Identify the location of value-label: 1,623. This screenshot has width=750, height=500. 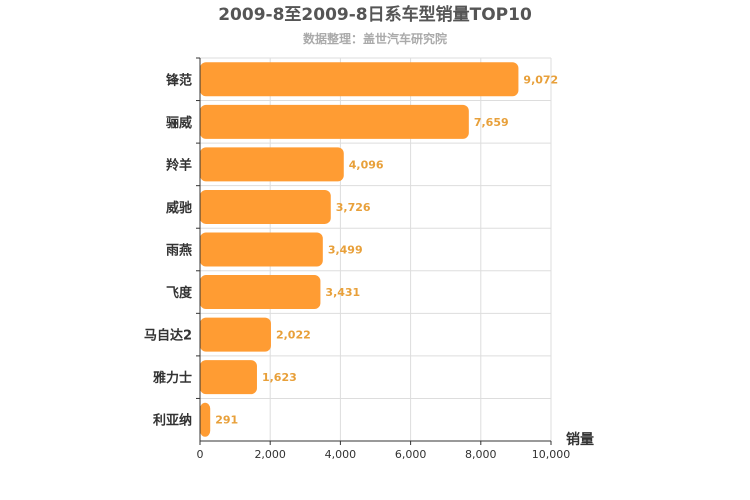
(279, 377).